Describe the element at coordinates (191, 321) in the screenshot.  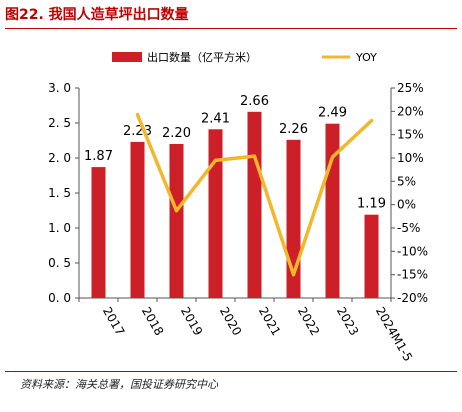
I see `x-axis-tick-label: 2019` at that location.